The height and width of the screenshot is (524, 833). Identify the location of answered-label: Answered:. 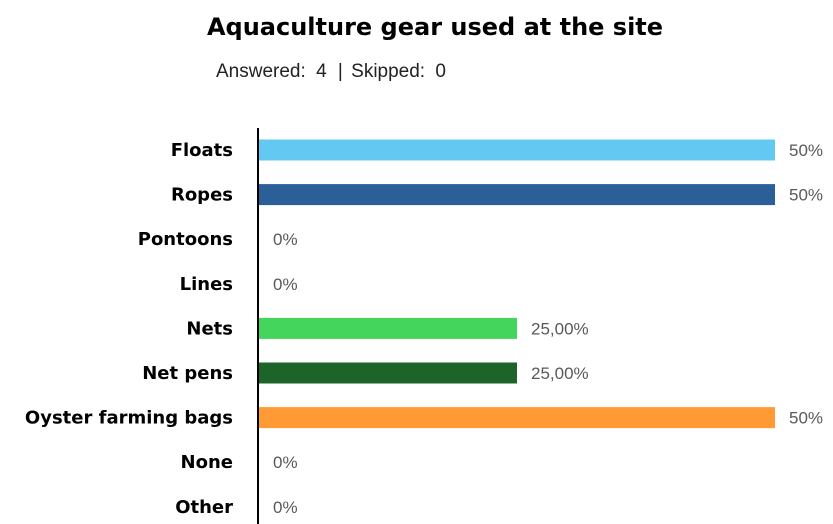
(261, 71).